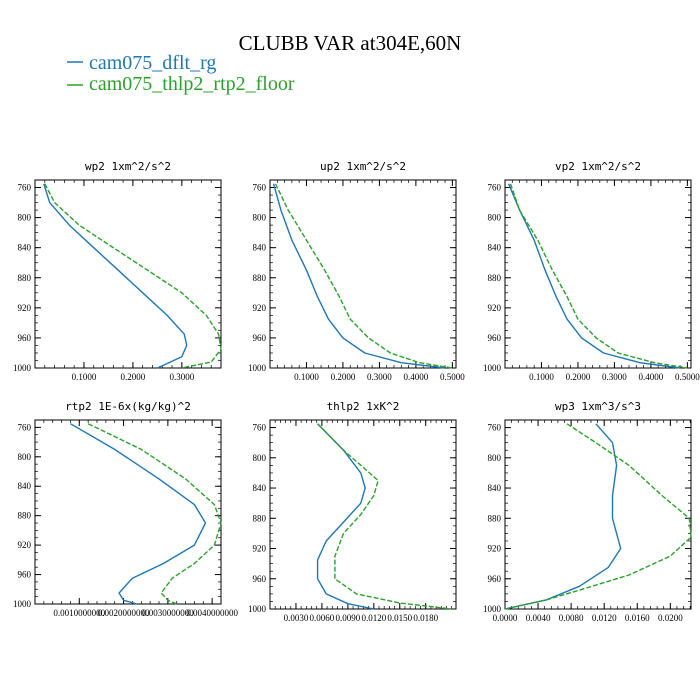 The width and height of the screenshot is (700, 700). I want to click on legend-label-series-2: cam075_thlp2_rtp2_floor, so click(192, 84).